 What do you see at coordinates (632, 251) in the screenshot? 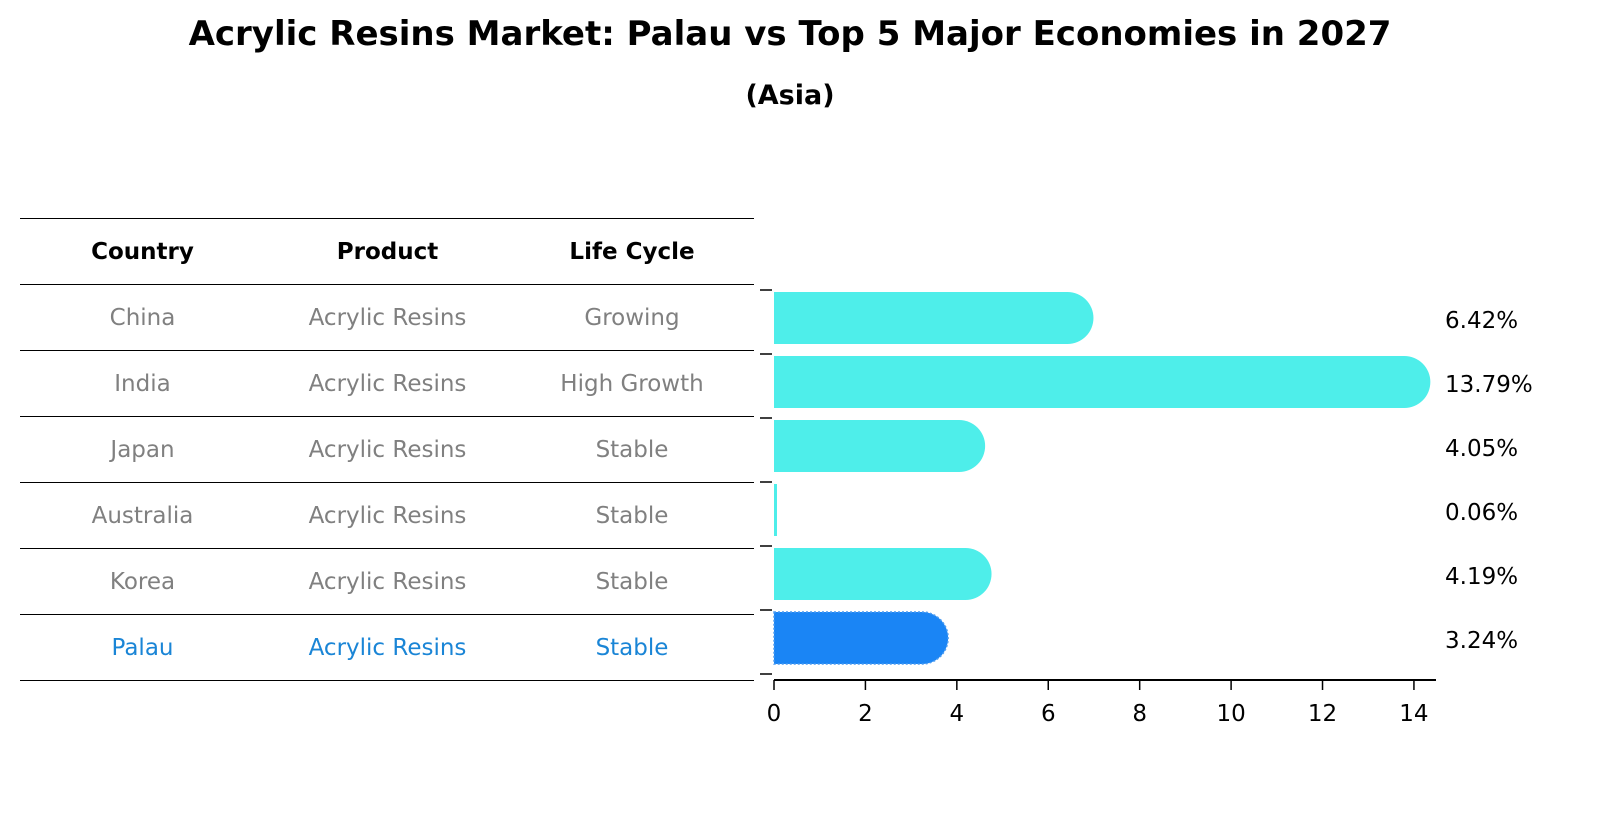
I see `header-life-cycle: Life Cycle` at bounding box center [632, 251].